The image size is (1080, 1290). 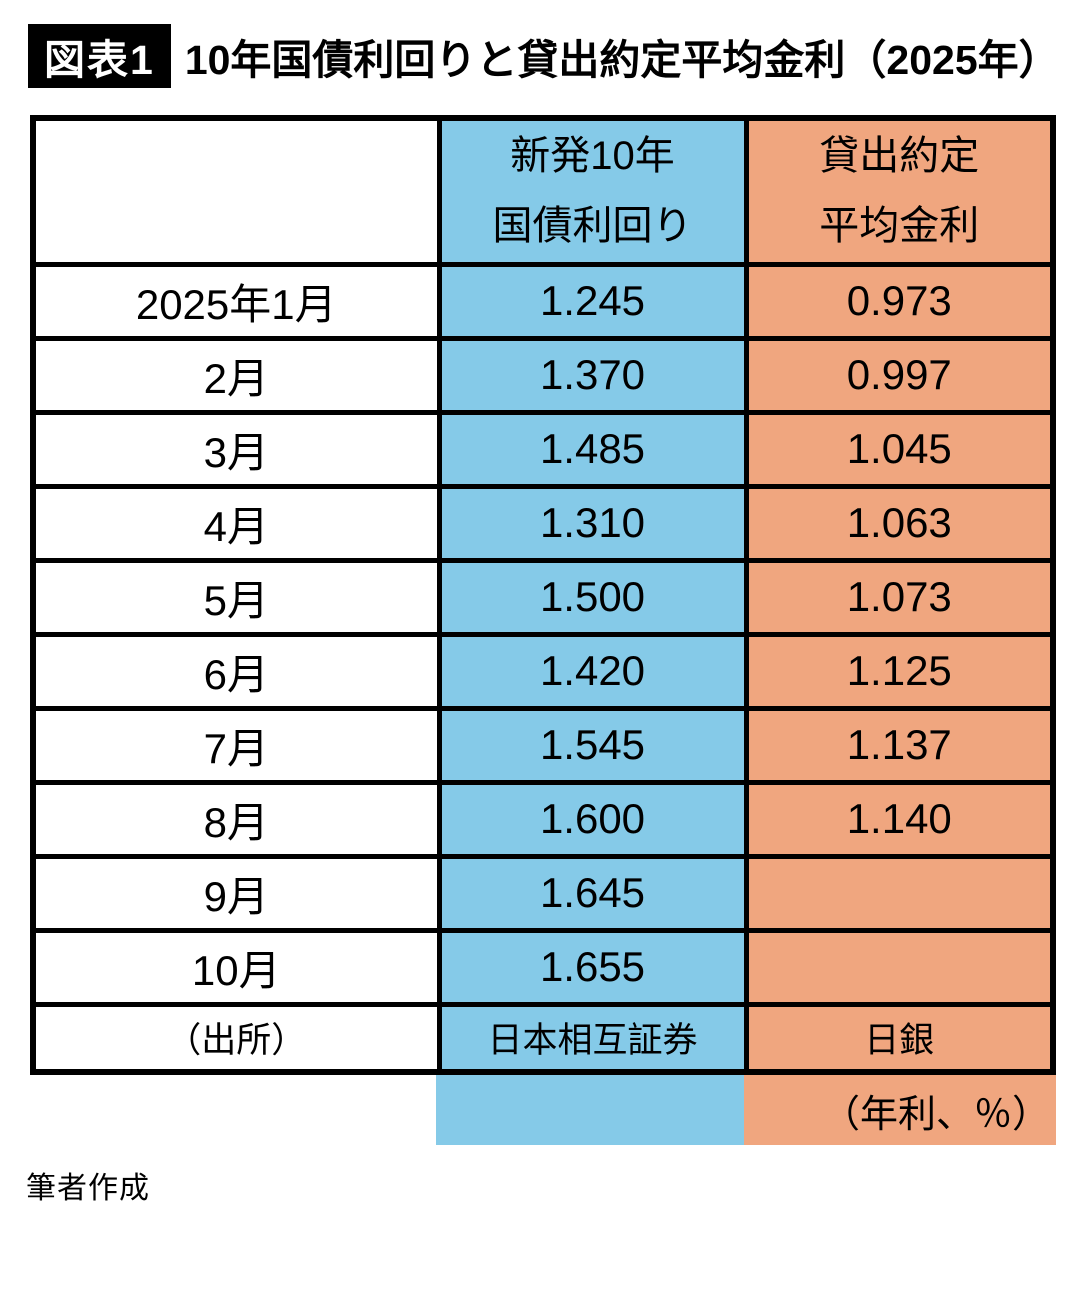 I want to click on unit-row-blue-fill, so click(x=590, y=1110).